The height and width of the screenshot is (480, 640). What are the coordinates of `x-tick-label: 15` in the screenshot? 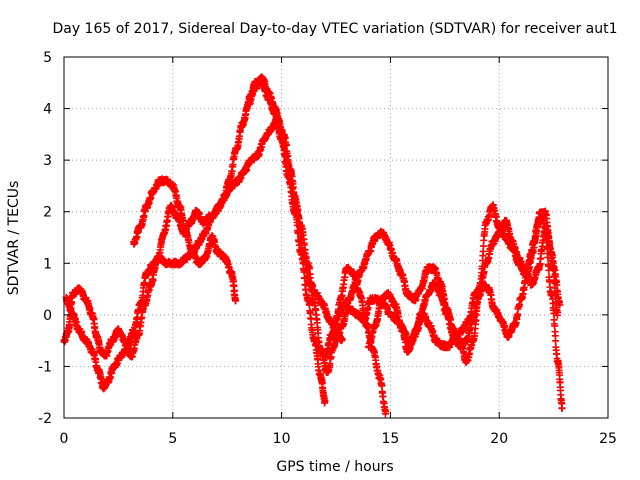 It's located at (390, 439).